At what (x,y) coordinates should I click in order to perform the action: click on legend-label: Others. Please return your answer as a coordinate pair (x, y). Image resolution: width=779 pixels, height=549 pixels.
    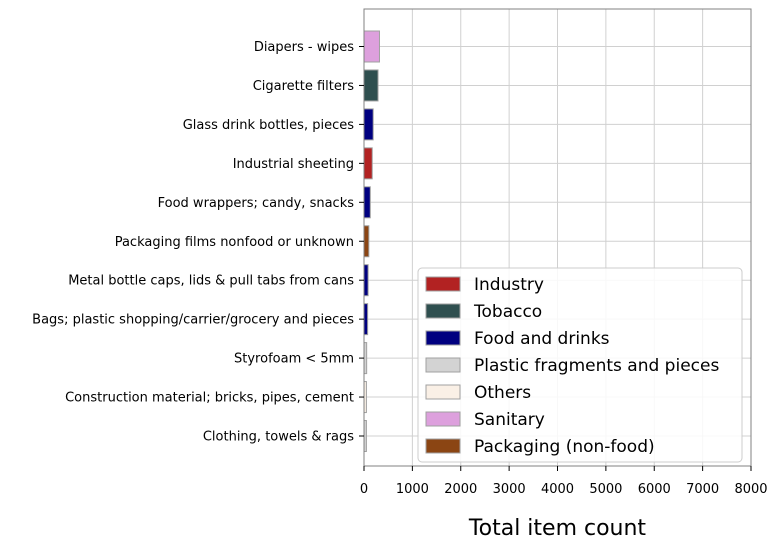
    Looking at the image, I should click on (502, 393).